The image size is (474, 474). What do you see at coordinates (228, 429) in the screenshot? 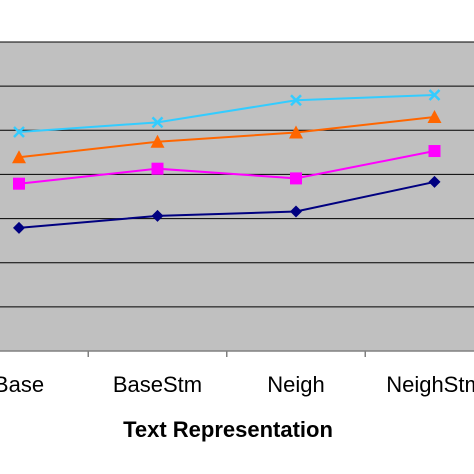
I see `x-axis-title: Text Representation` at bounding box center [228, 429].